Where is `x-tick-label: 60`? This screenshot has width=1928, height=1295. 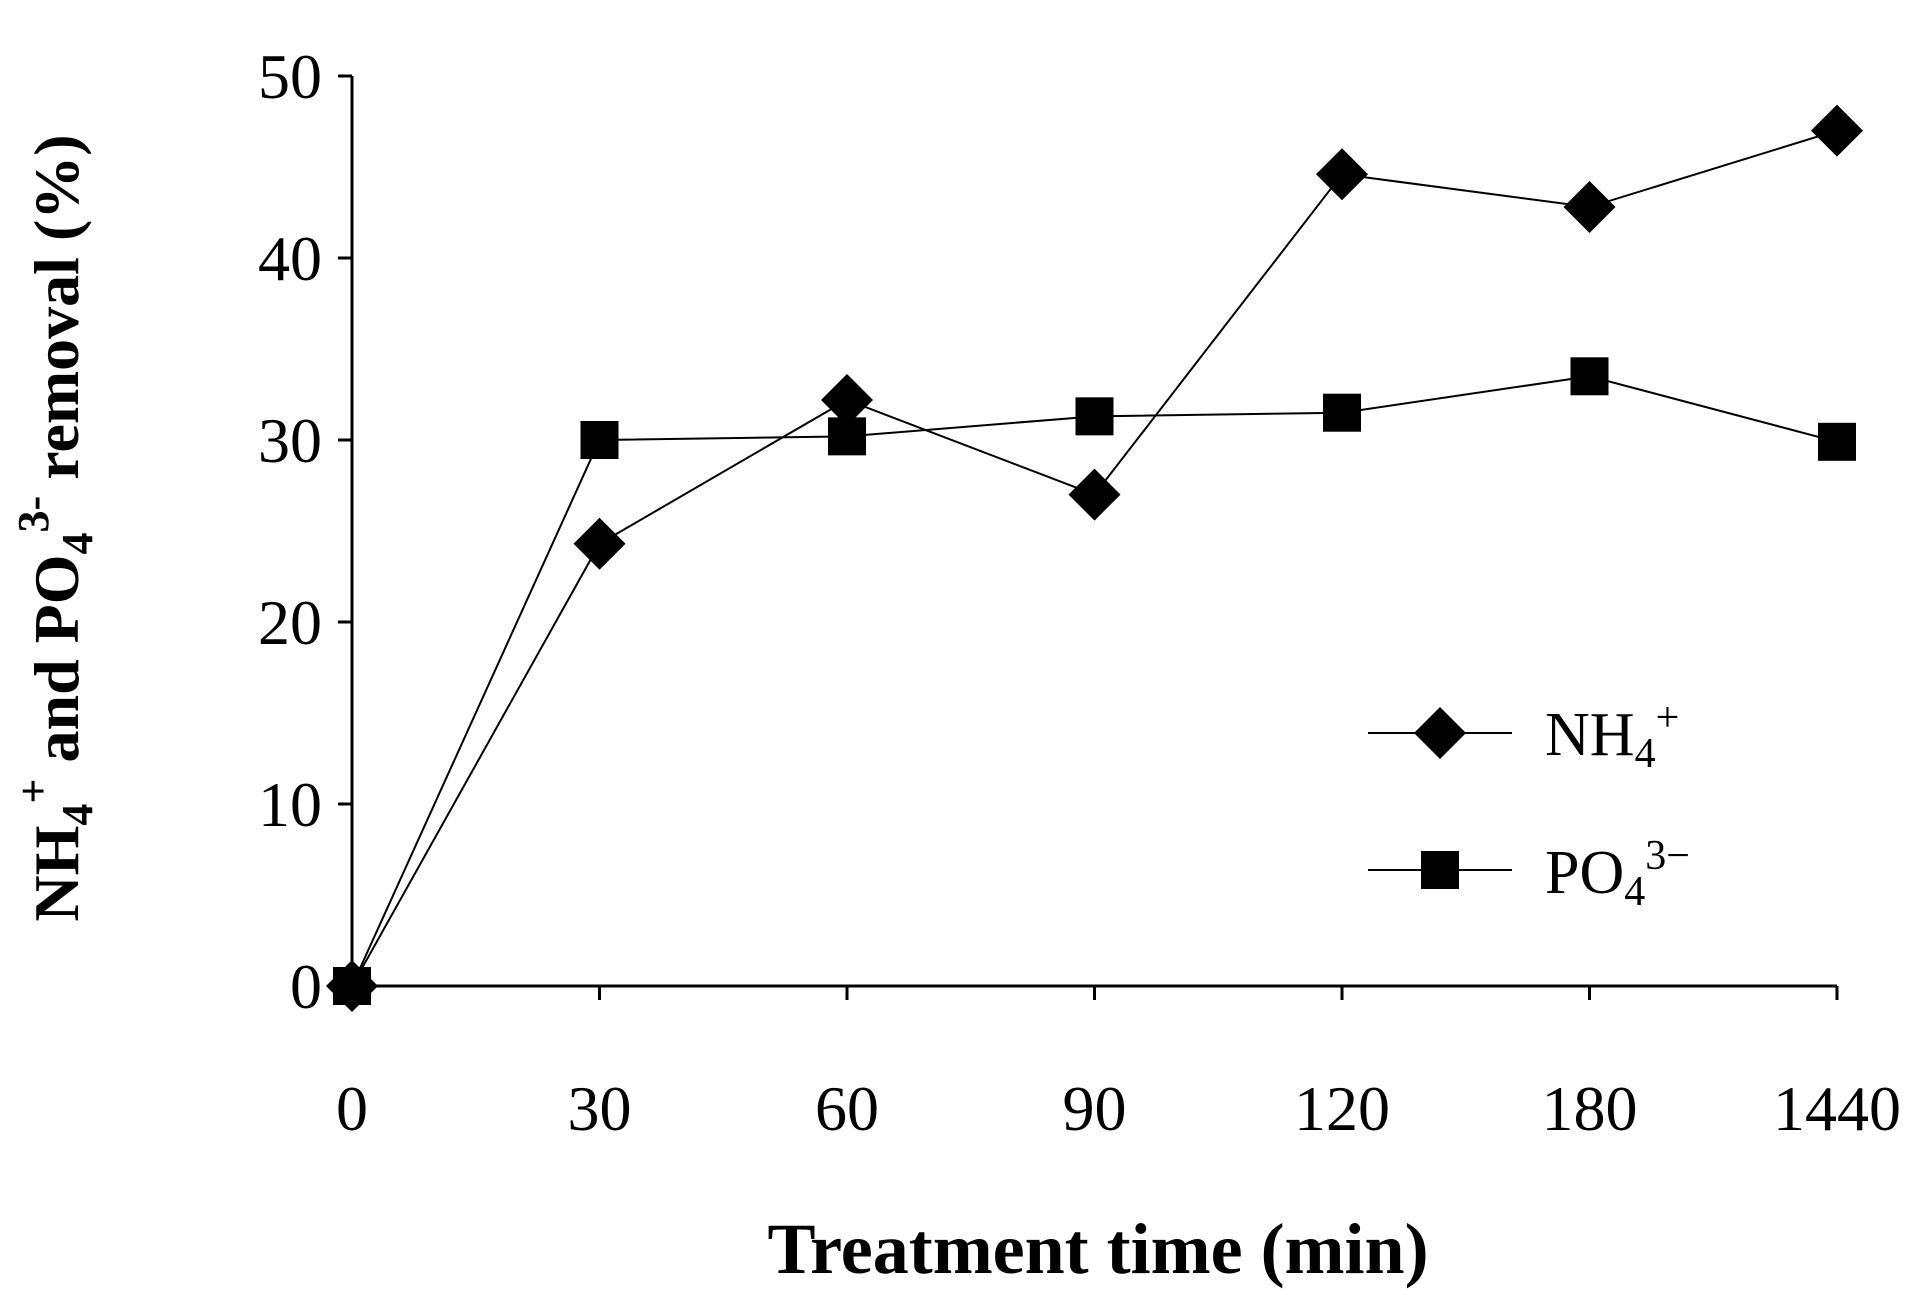
x-tick-label: 60 is located at coordinates (847, 1108).